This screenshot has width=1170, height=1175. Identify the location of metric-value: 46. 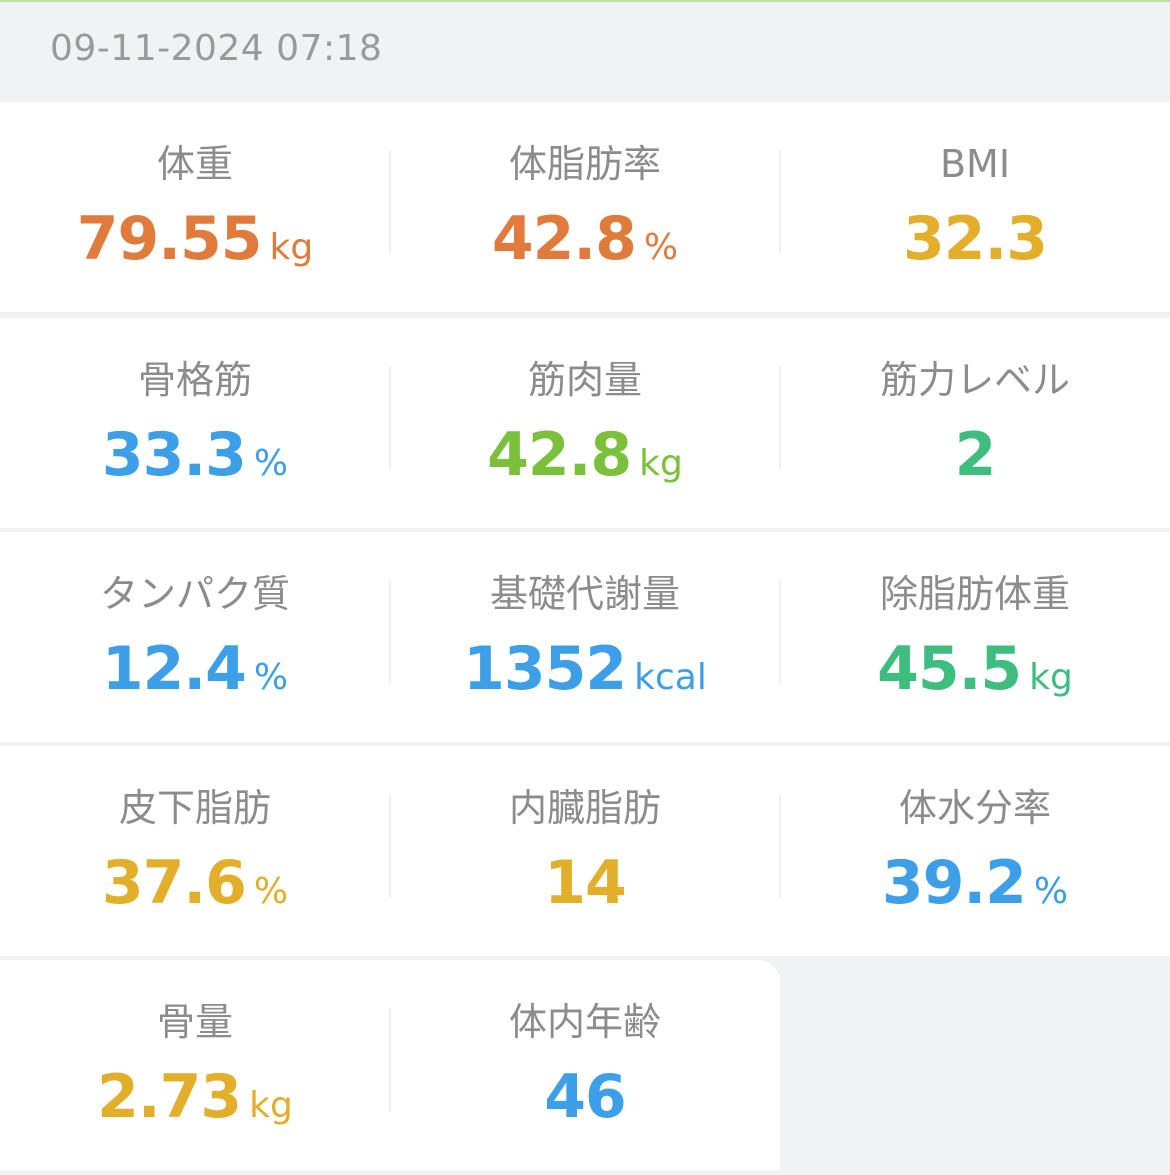
(585, 1097).